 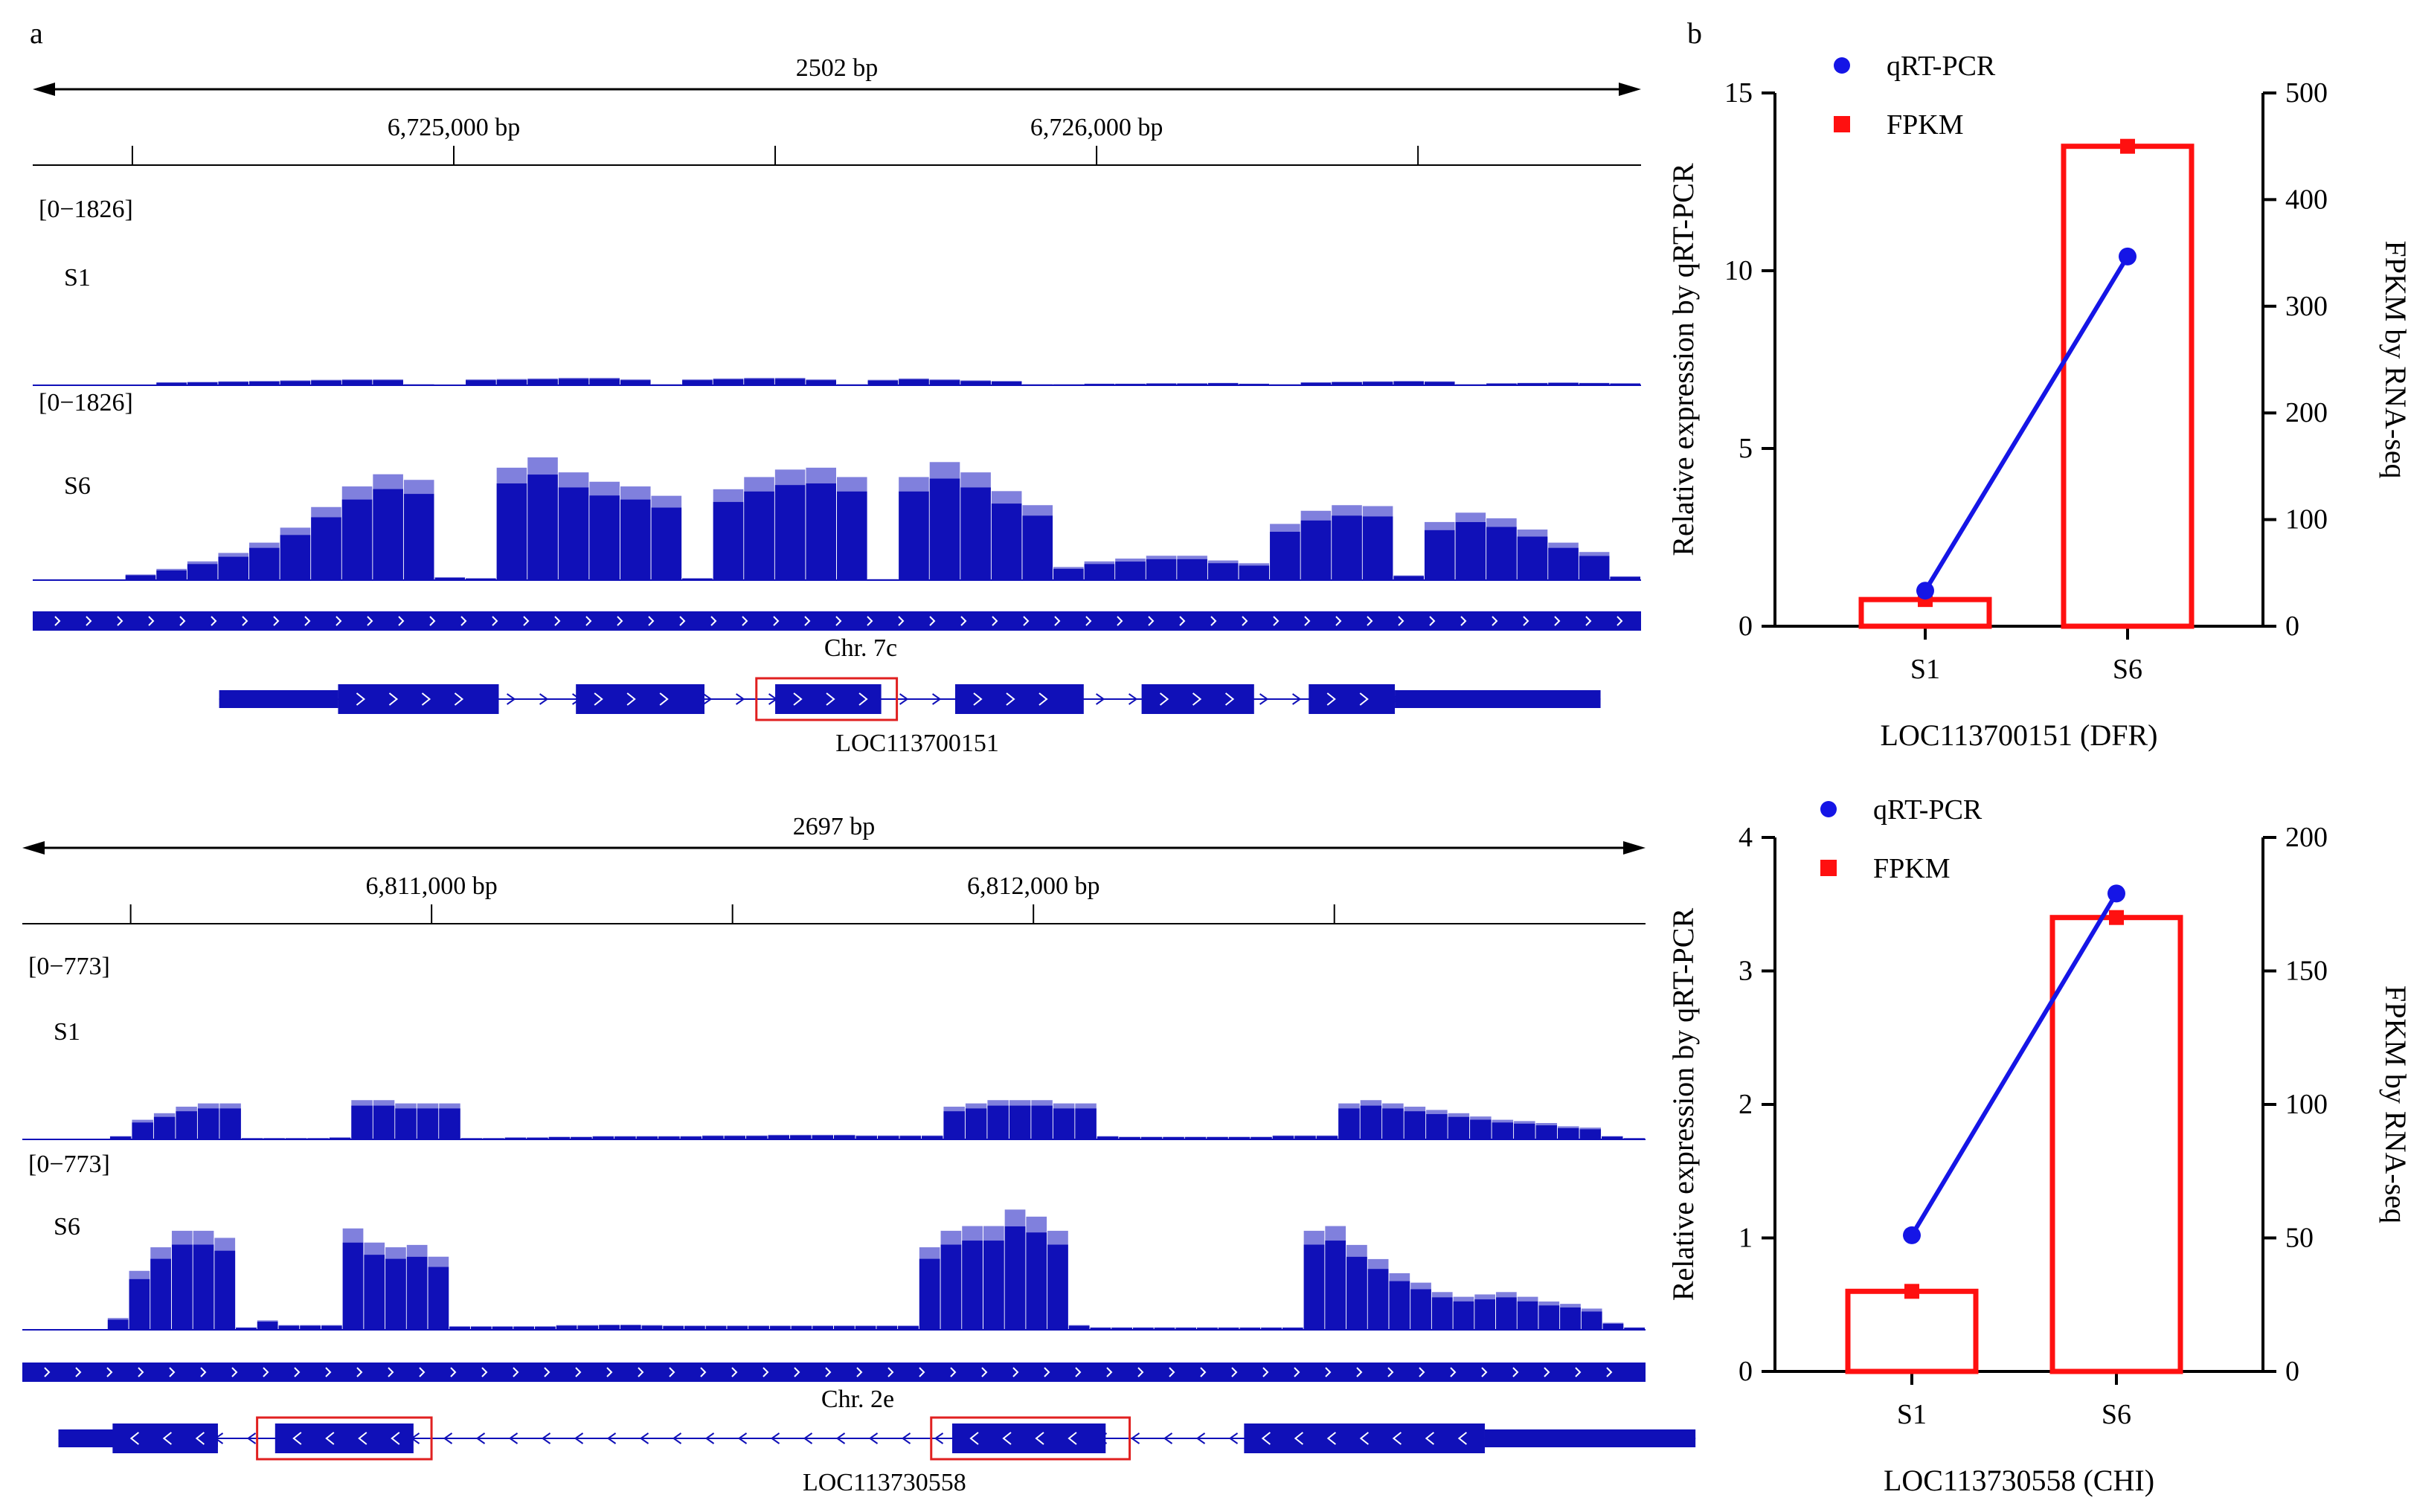 What do you see at coordinates (834, 826) in the screenshot?
I see `span-label: 2697 bp` at bounding box center [834, 826].